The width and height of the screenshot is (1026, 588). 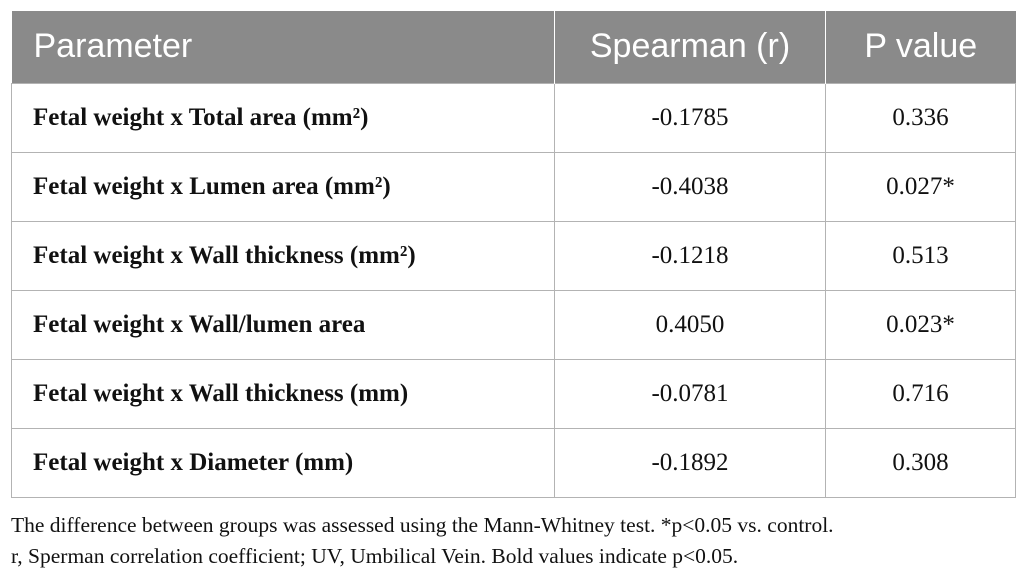 I want to click on table-header: Parameter Spearman (r) P value, so click(x=513, y=47).